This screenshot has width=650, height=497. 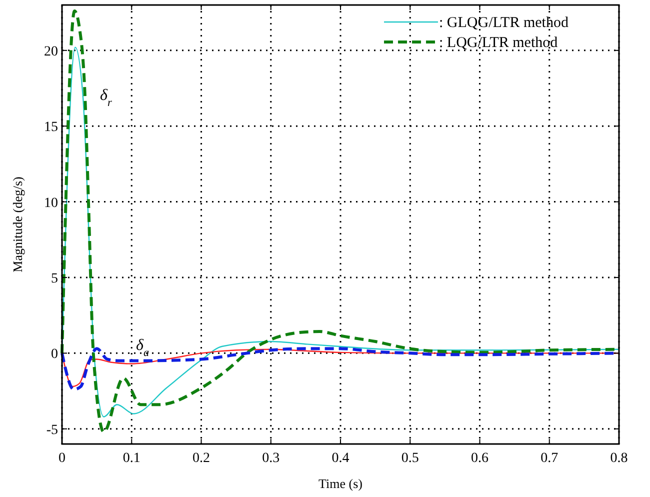 I want to click on x-axis-title: Time (s), so click(x=340, y=483).